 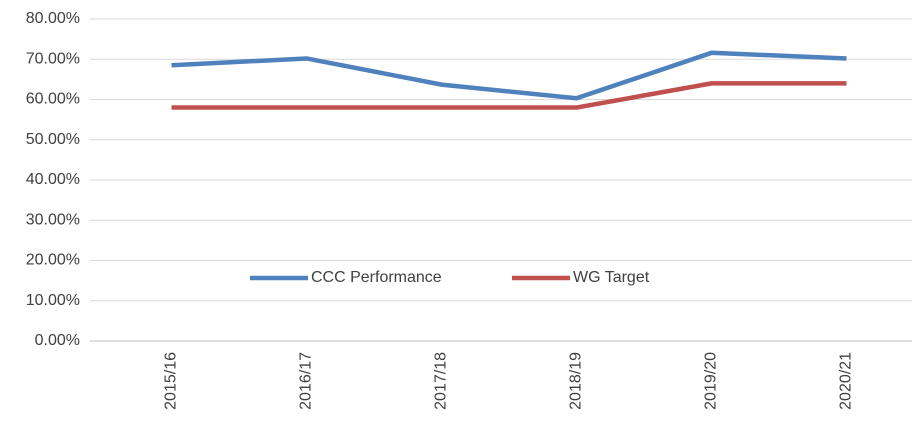 What do you see at coordinates (441, 381) in the screenshot?
I see `x-tick-label: 2017/18` at bounding box center [441, 381].